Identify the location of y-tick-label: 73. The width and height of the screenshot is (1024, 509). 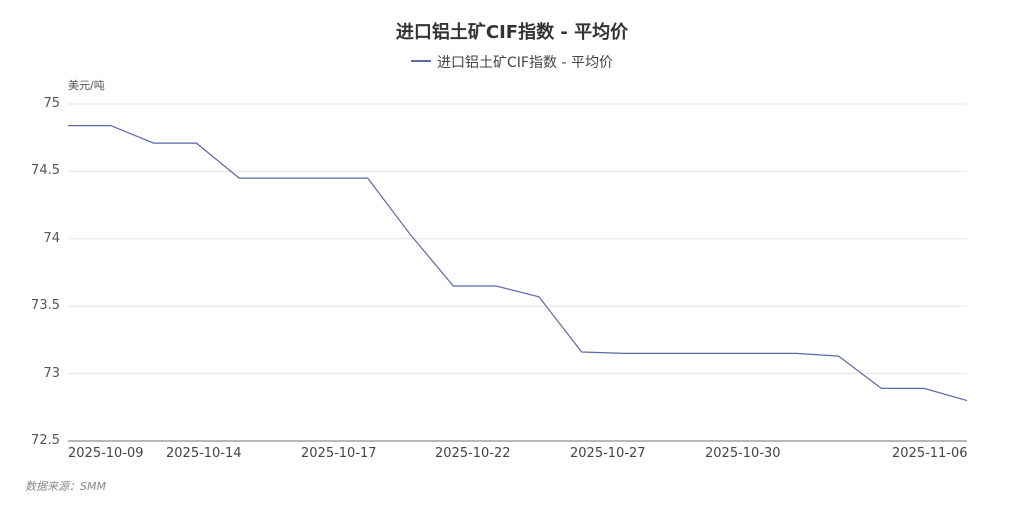
(51, 373).